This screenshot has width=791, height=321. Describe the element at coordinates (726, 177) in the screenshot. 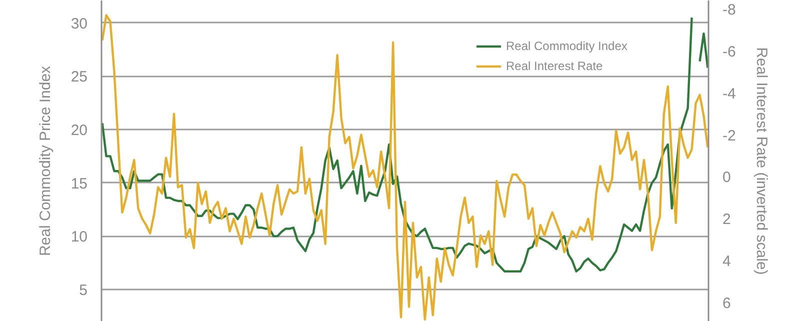

I see `y2-tick-label: 0` at that location.